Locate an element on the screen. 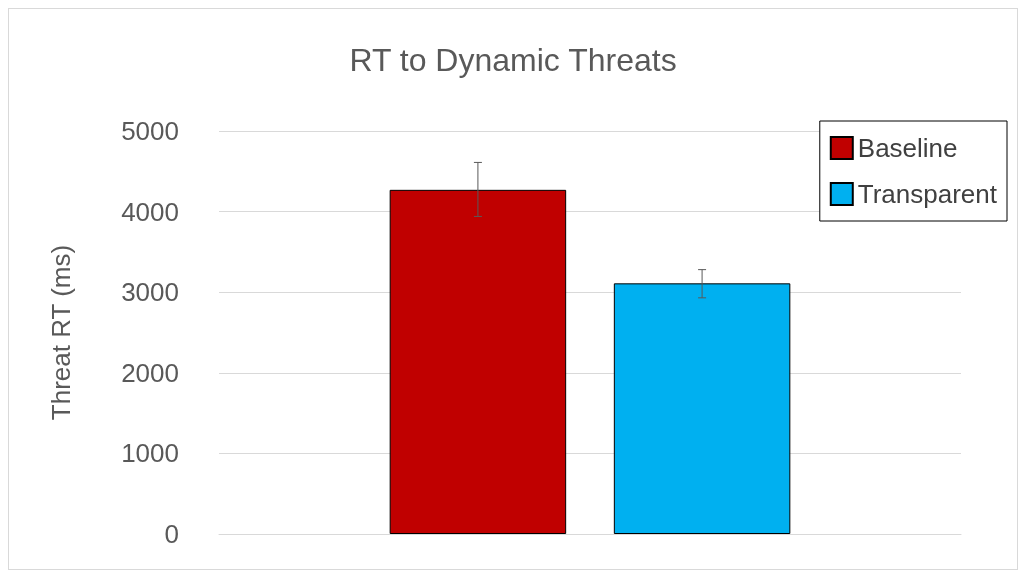  y-tick-label: 2000 is located at coordinates (150, 372).